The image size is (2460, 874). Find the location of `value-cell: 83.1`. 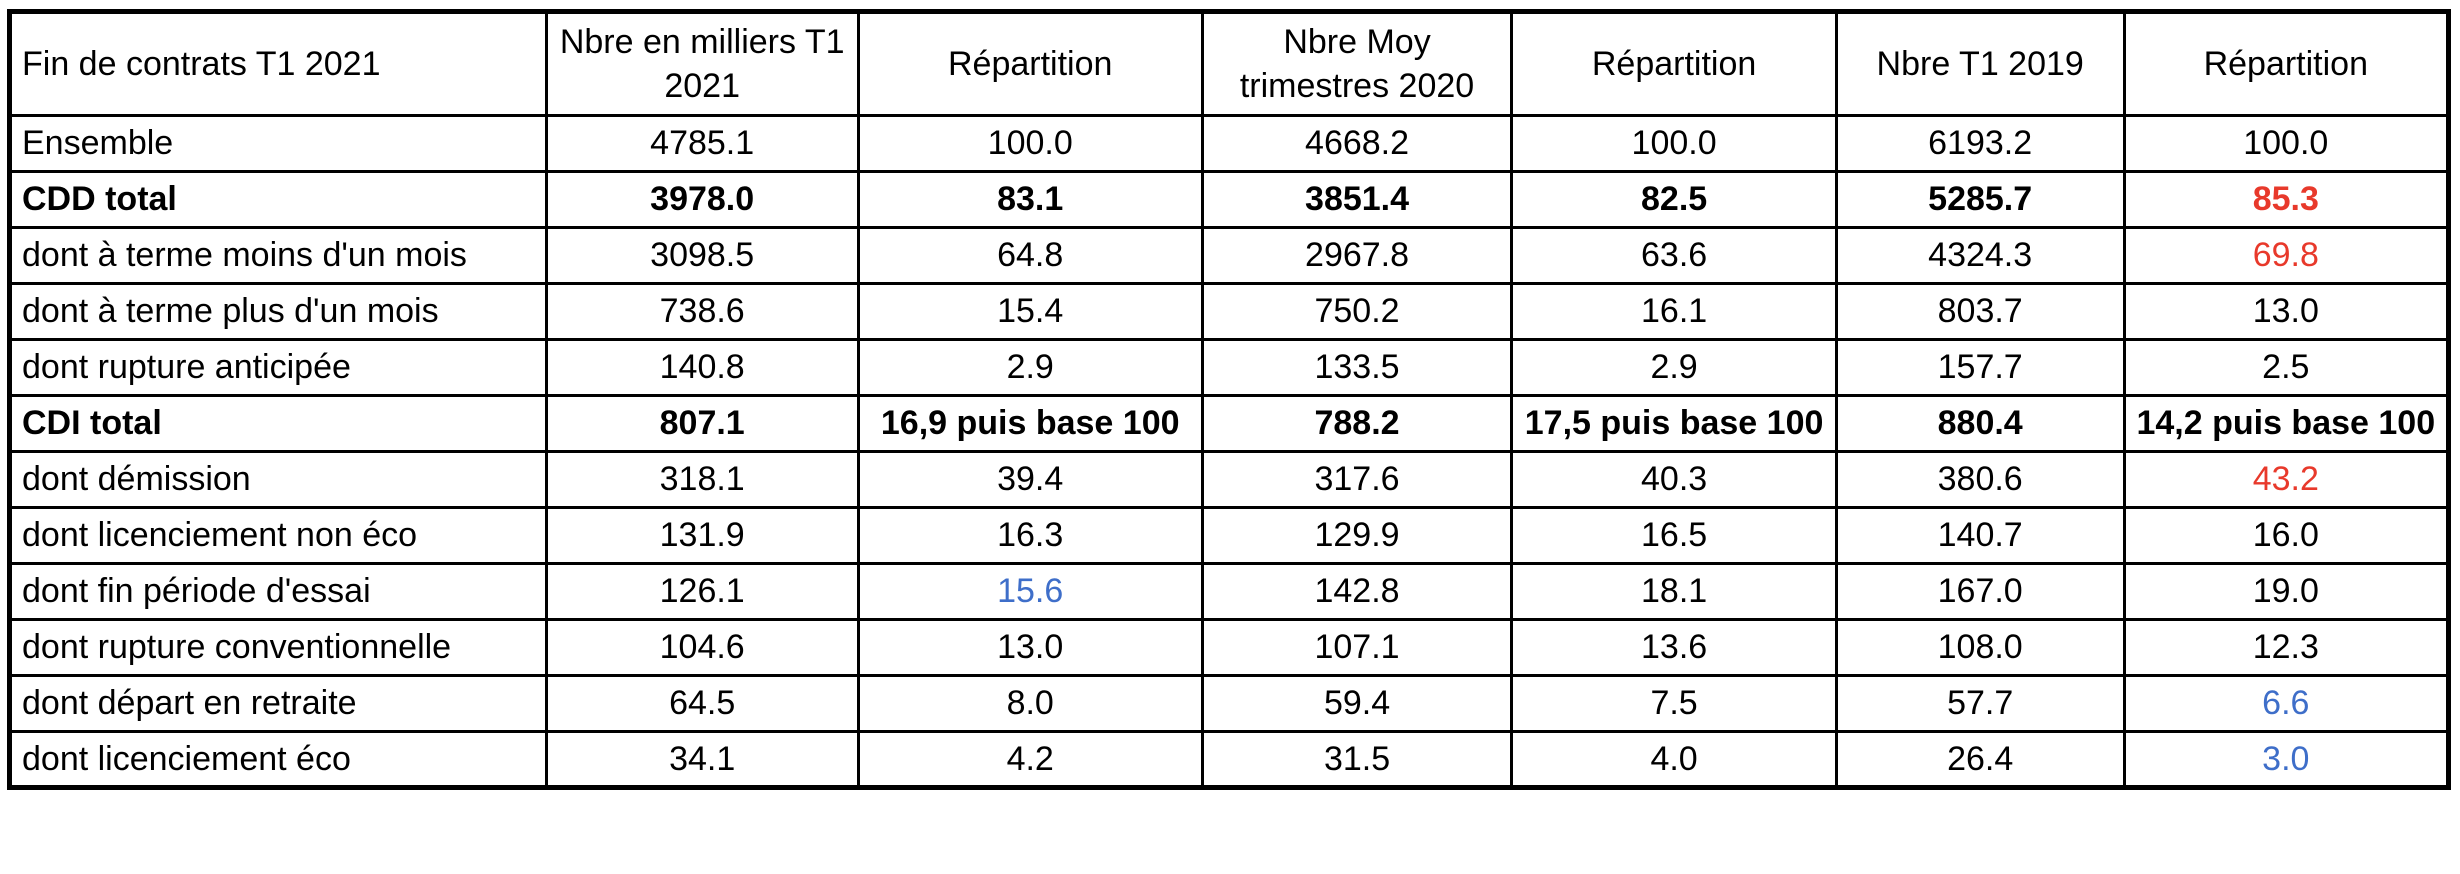

value-cell: 83.1 is located at coordinates (1030, 199).